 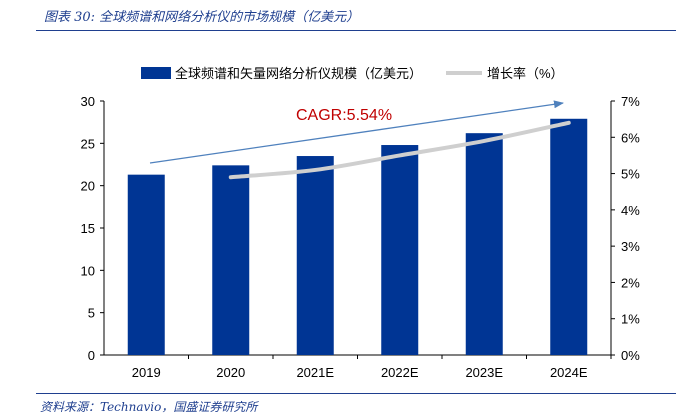 I want to click on y-left-tick-label: 25, so click(x=88, y=143).